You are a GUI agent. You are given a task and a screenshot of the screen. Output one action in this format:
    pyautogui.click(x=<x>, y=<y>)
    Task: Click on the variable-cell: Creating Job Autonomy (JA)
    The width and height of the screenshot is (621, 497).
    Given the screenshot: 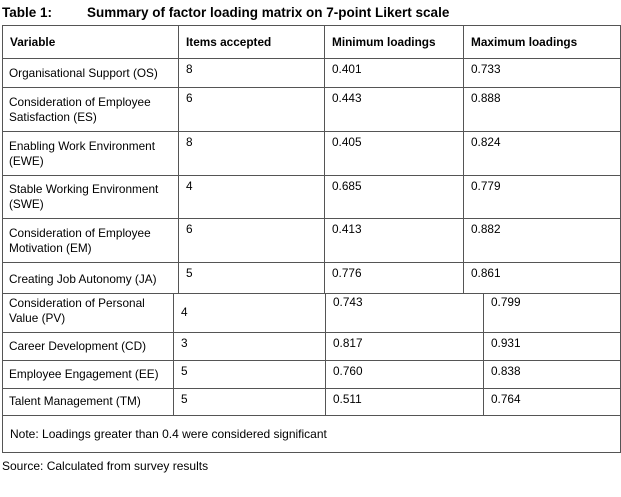 What is the action you would take?
    pyautogui.click(x=91, y=278)
    